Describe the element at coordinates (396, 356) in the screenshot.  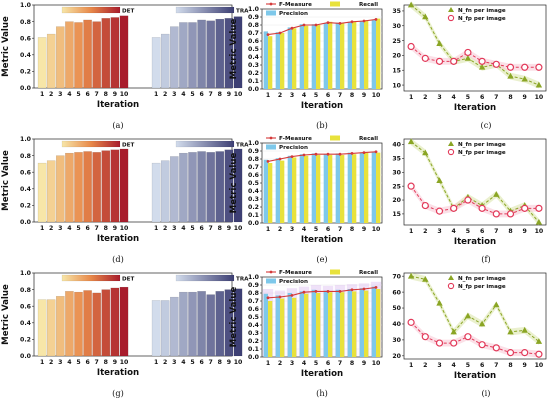
I see `y-tick-label: 20` at that location.